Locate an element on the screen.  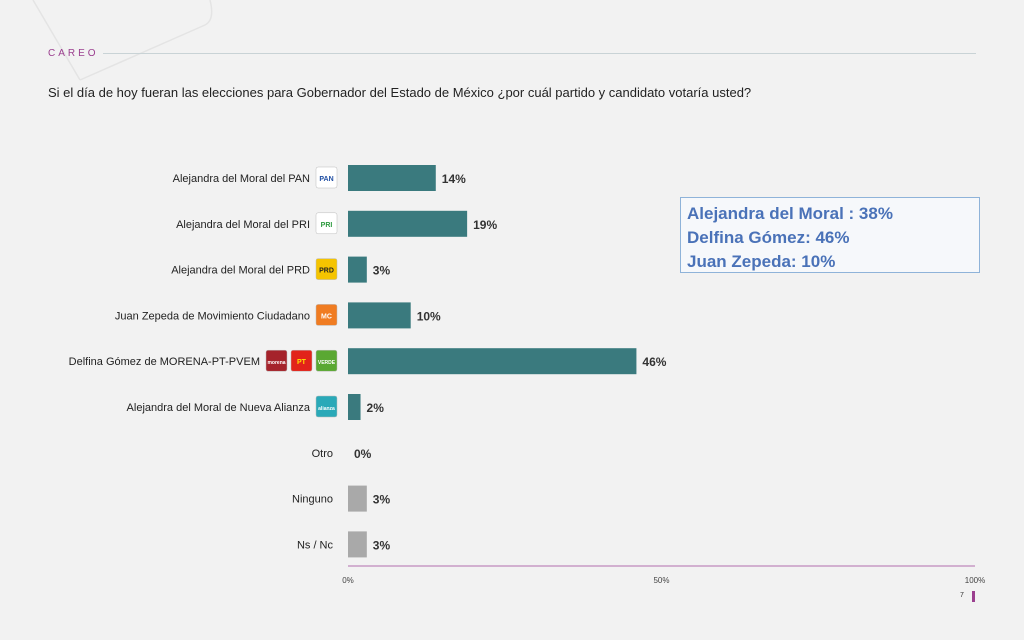
section-divider is located at coordinates (539, 53).